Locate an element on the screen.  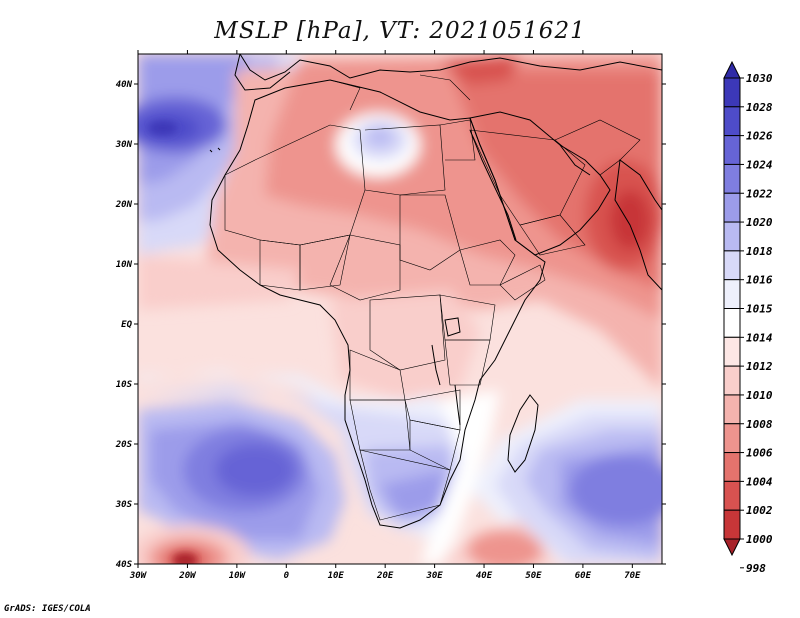
lon-label: 30E is located at coordinates (434, 576).